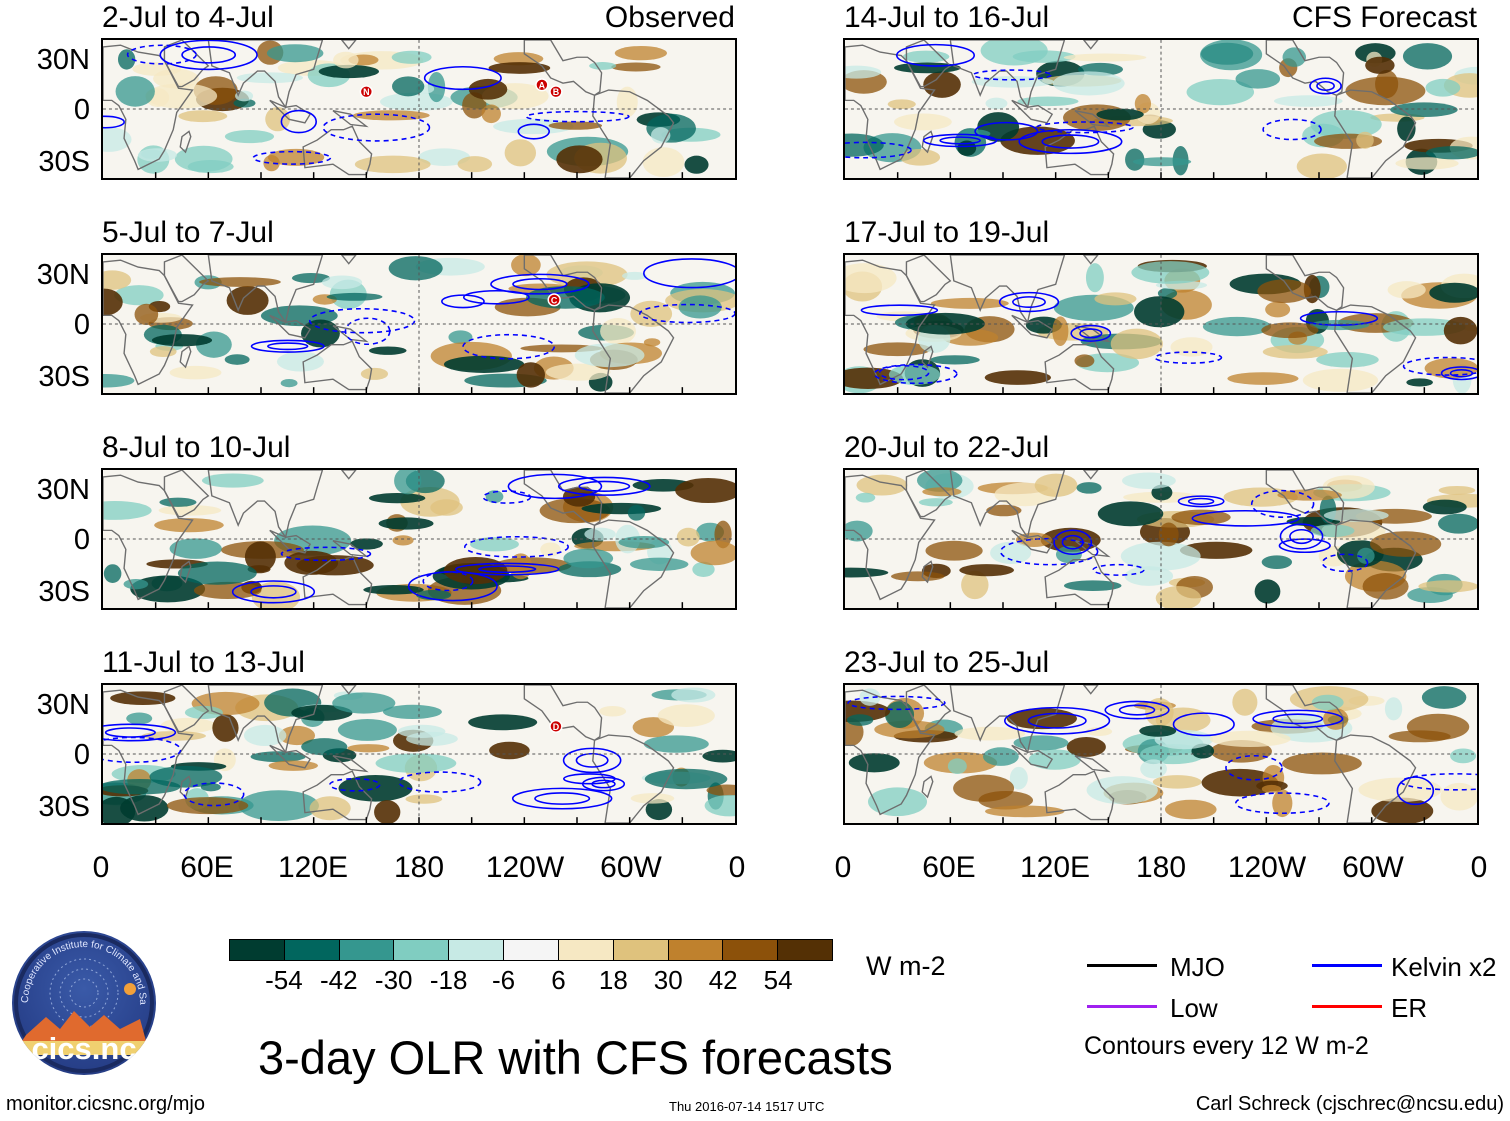  What do you see at coordinates (723, 980) in the screenshot?
I see `colorbar-tick-label: 42` at bounding box center [723, 980].